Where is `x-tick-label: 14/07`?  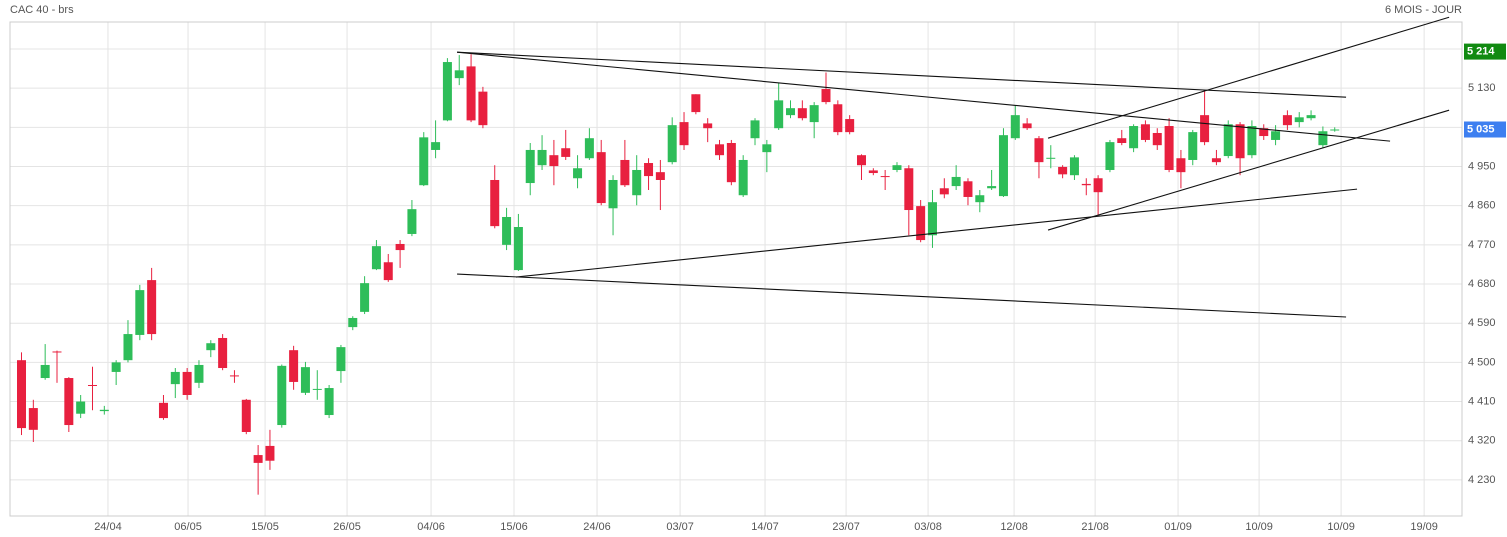 x-tick-label: 14/07 is located at coordinates (765, 527).